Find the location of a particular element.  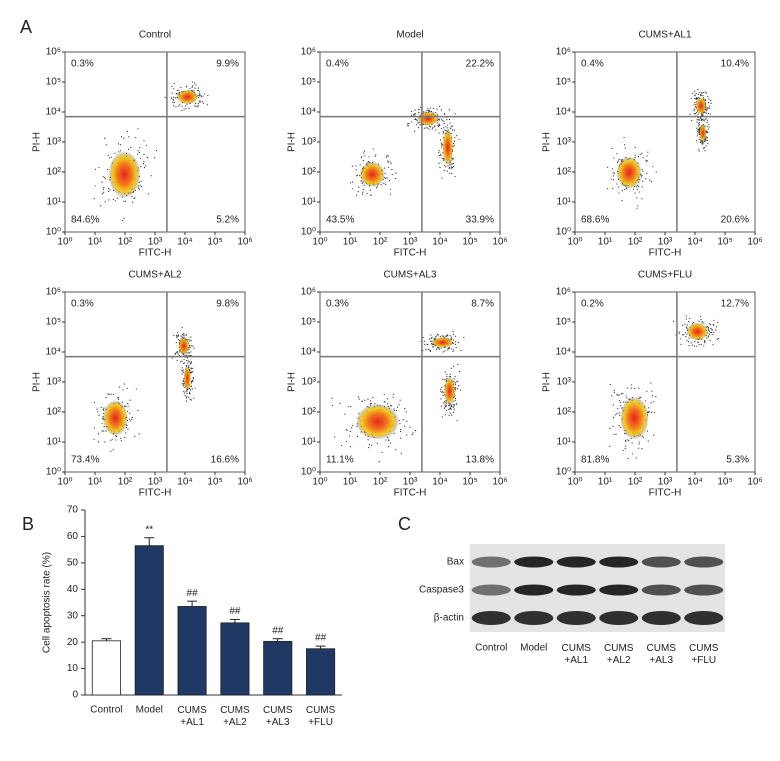

significance-mark: ## is located at coordinates (278, 630).